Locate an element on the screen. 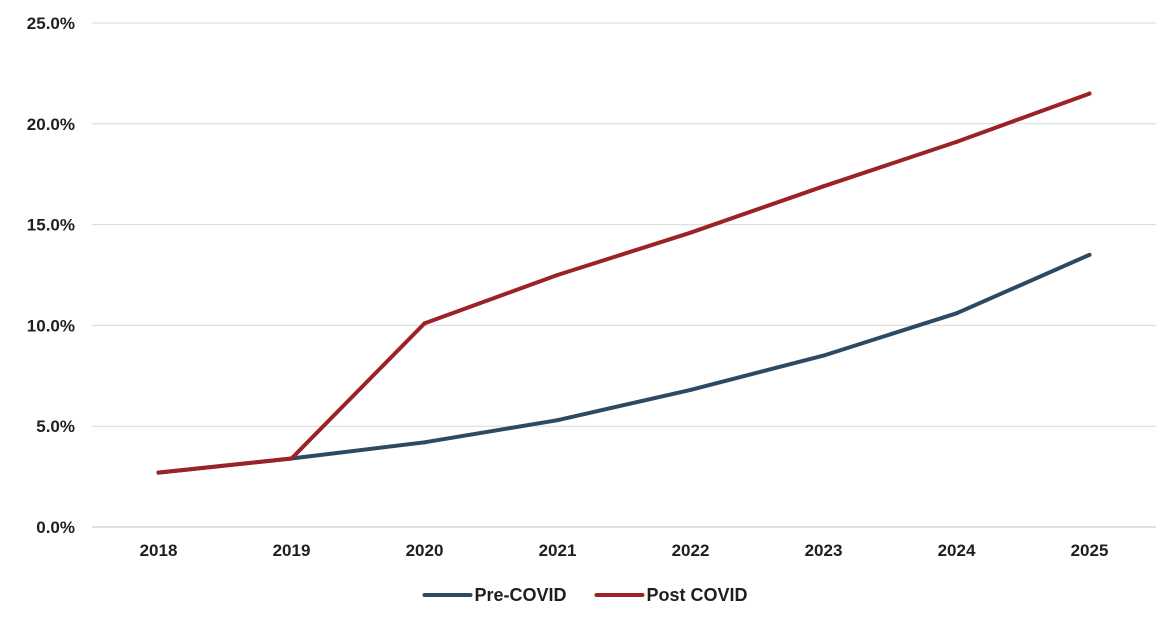 This screenshot has height=617, width=1172. x-tick-label: 2024 is located at coordinates (957, 550).